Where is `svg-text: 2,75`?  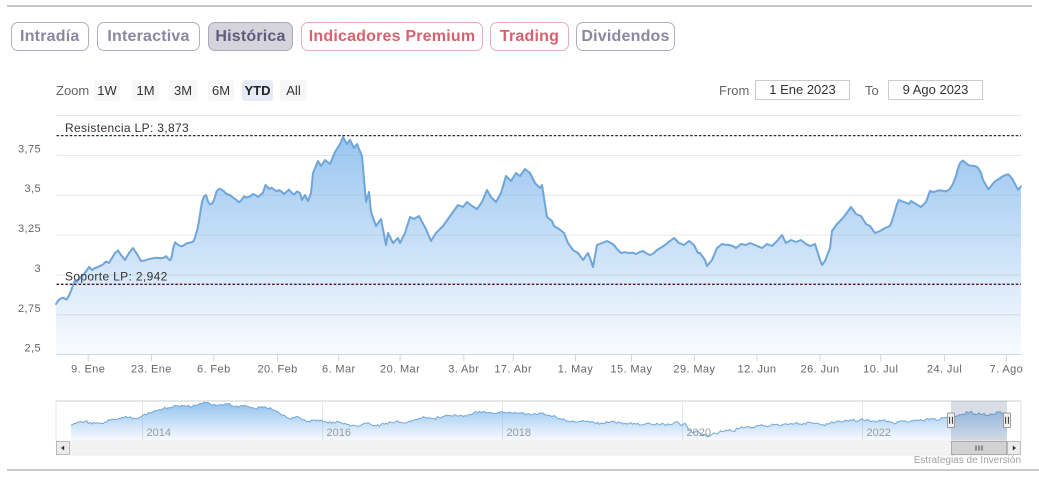
svg-text: 2,75 is located at coordinates (29, 309).